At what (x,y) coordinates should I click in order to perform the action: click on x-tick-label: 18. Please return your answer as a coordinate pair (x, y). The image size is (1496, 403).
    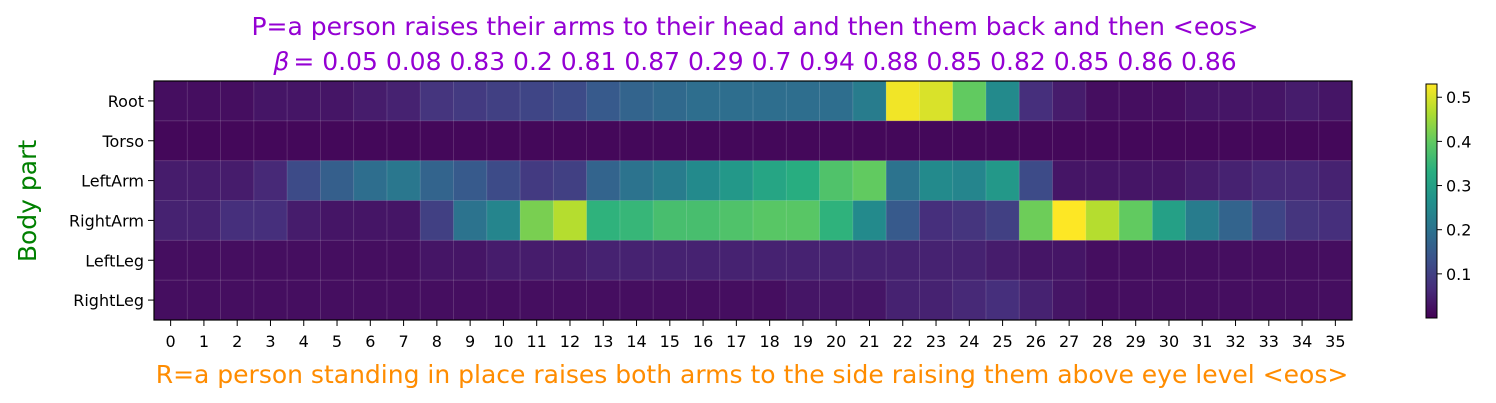
    Looking at the image, I should click on (769, 341).